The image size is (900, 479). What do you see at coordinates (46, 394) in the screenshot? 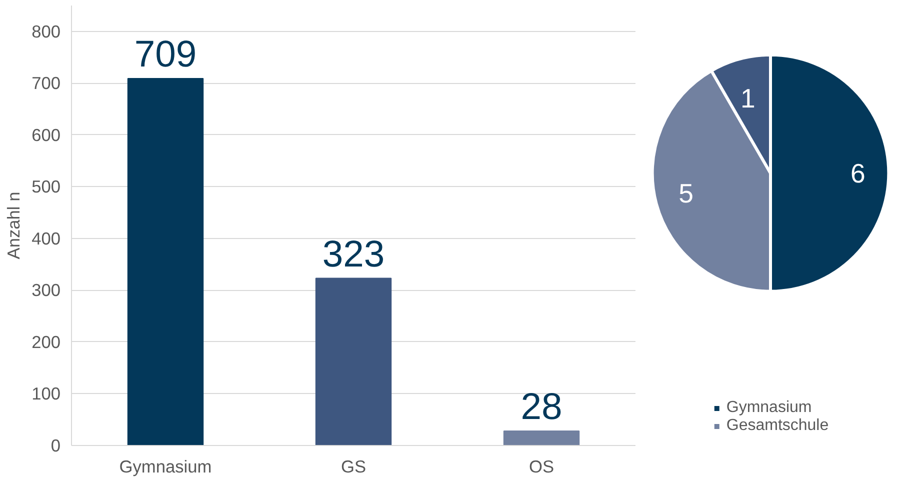
I see `y-tick-label: 100` at bounding box center [46, 394].